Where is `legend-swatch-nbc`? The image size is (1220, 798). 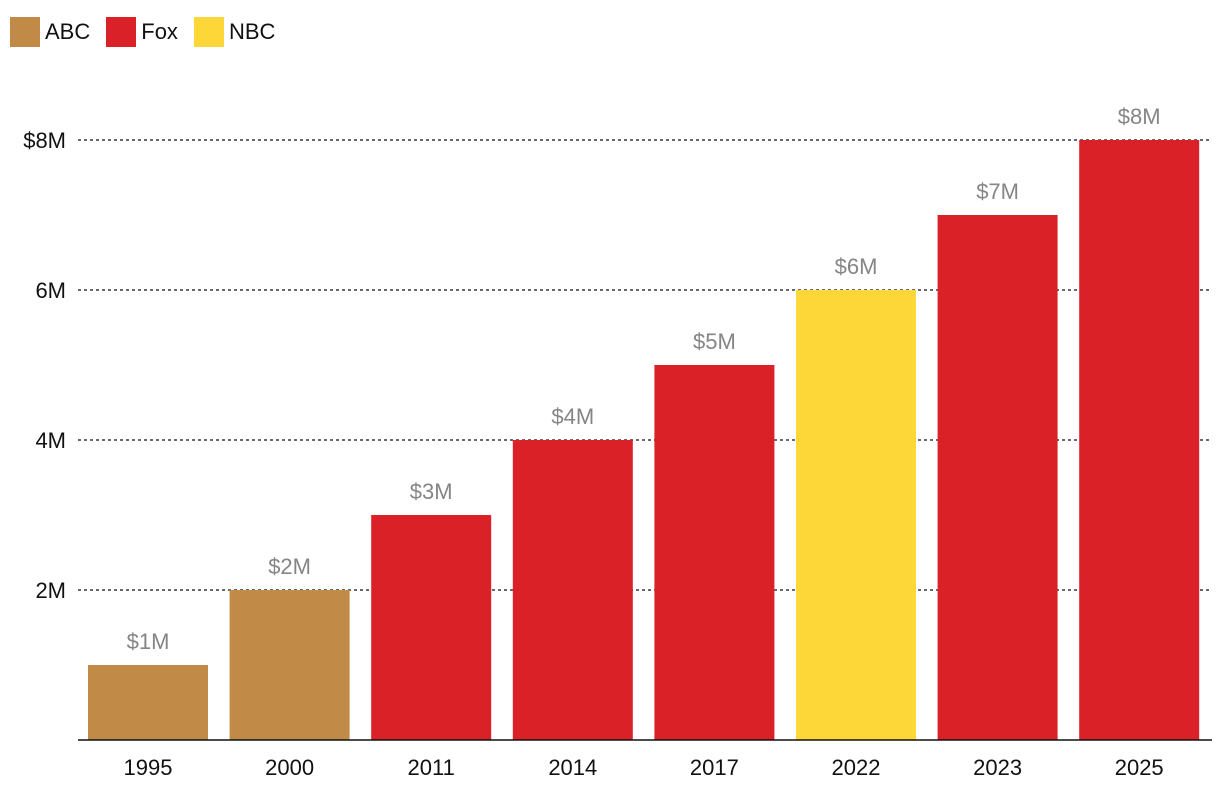
legend-swatch-nbc is located at coordinates (208, 32).